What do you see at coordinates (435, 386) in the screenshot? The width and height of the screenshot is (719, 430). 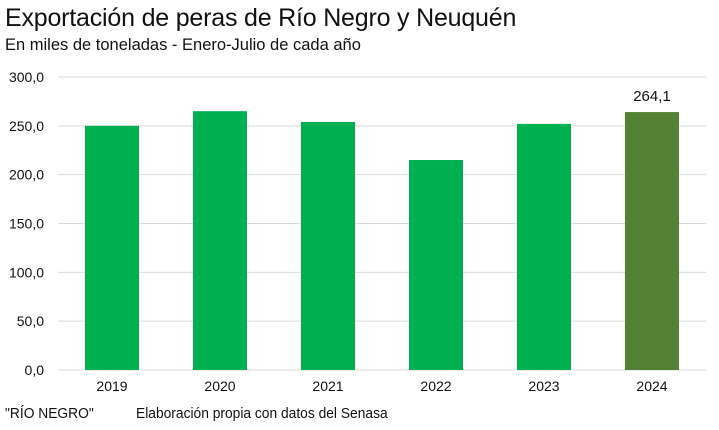 I see `x-tick-label: 2022` at bounding box center [435, 386].